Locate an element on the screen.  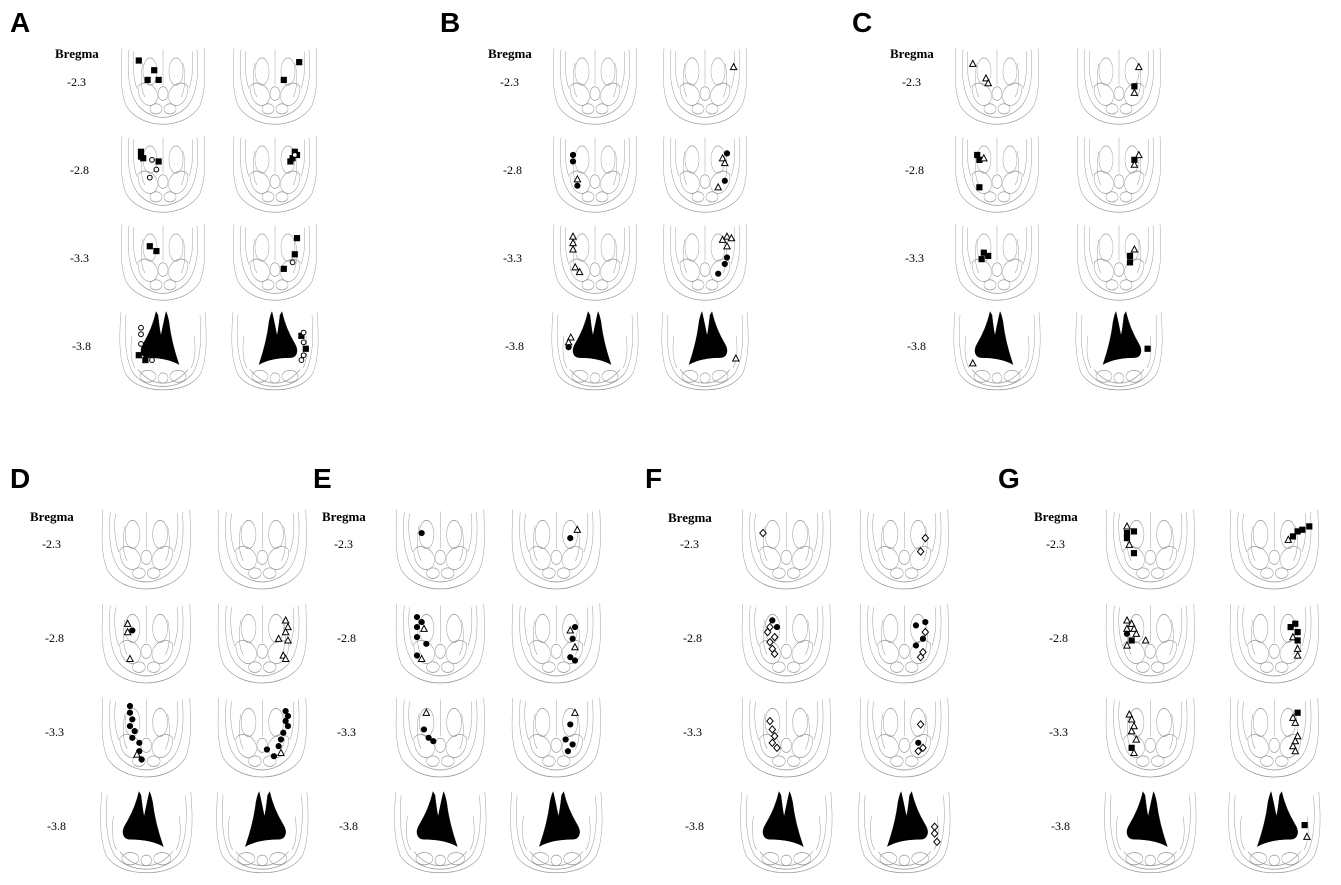
bregma-level-label: -3.3 is located at coordinates (54, 732).